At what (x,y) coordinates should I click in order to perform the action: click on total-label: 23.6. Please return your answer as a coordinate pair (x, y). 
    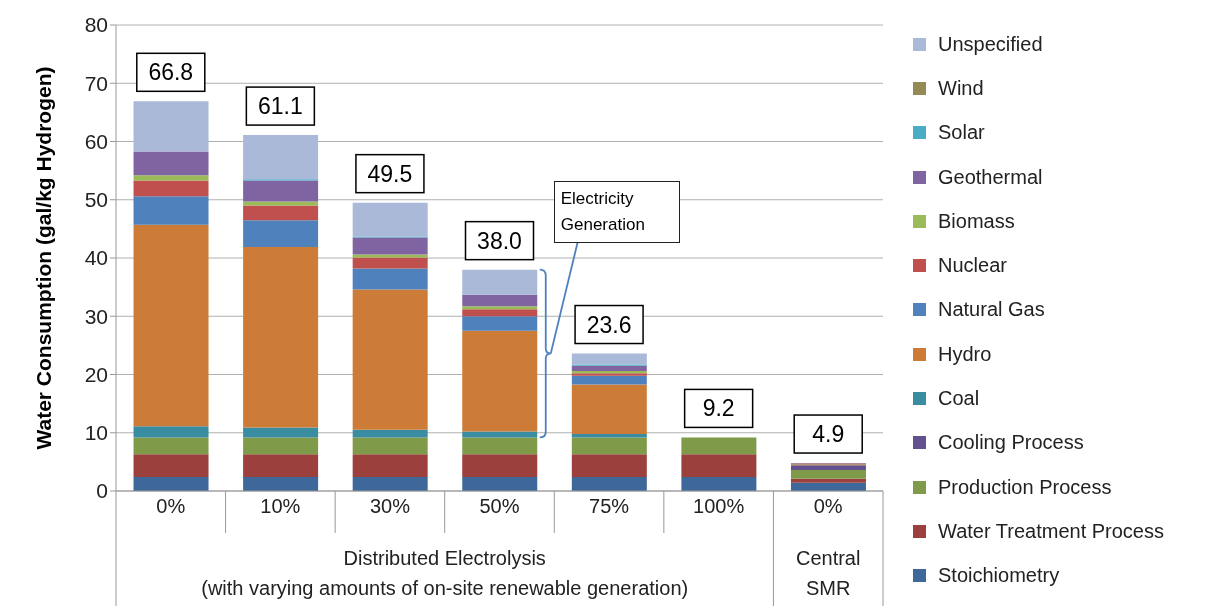
    Looking at the image, I should click on (609, 324).